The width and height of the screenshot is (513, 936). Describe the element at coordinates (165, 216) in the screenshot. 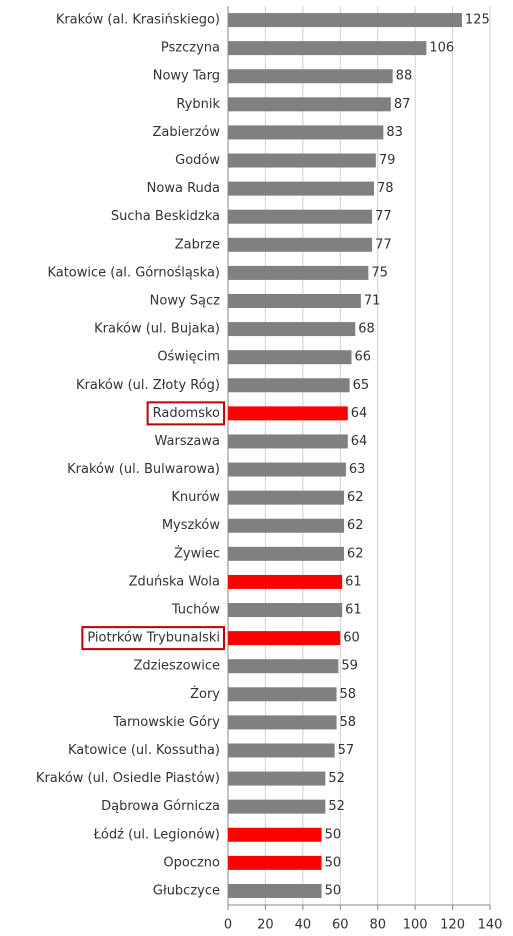

I see `category-label: Sucha Beskidzka` at that location.